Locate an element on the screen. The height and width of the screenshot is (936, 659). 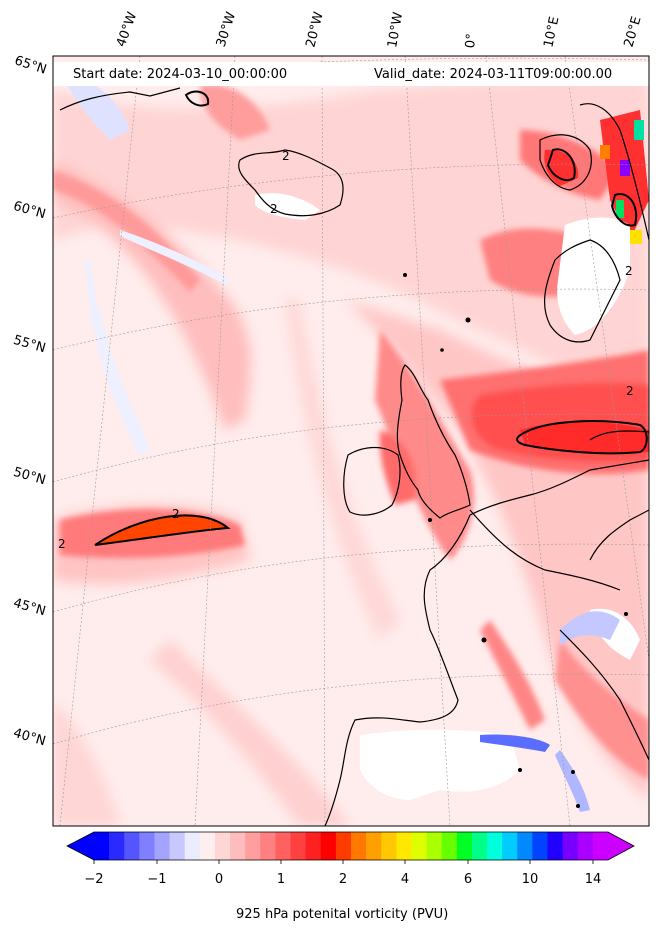
pv-extreme-spots is located at coordinates (622, 182).